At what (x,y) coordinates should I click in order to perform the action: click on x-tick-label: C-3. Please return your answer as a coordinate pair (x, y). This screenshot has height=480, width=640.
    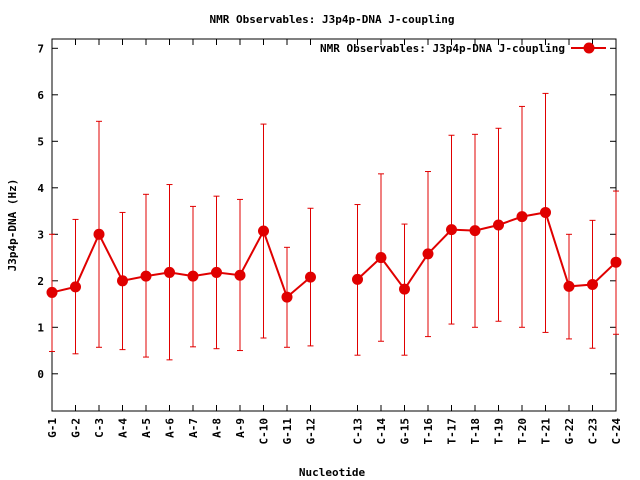
    Looking at the image, I should click on (99, 428).